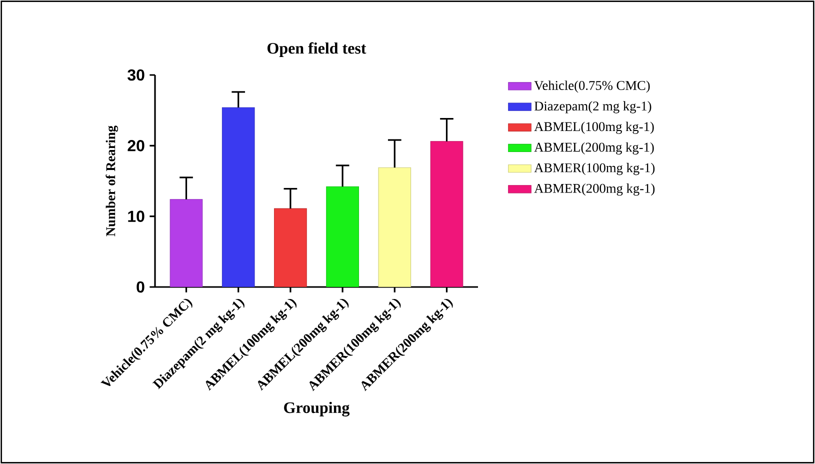 The image size is (815, 464). I want to click on legend-label: ABMER(100mg kg-1), so click(594, 169).